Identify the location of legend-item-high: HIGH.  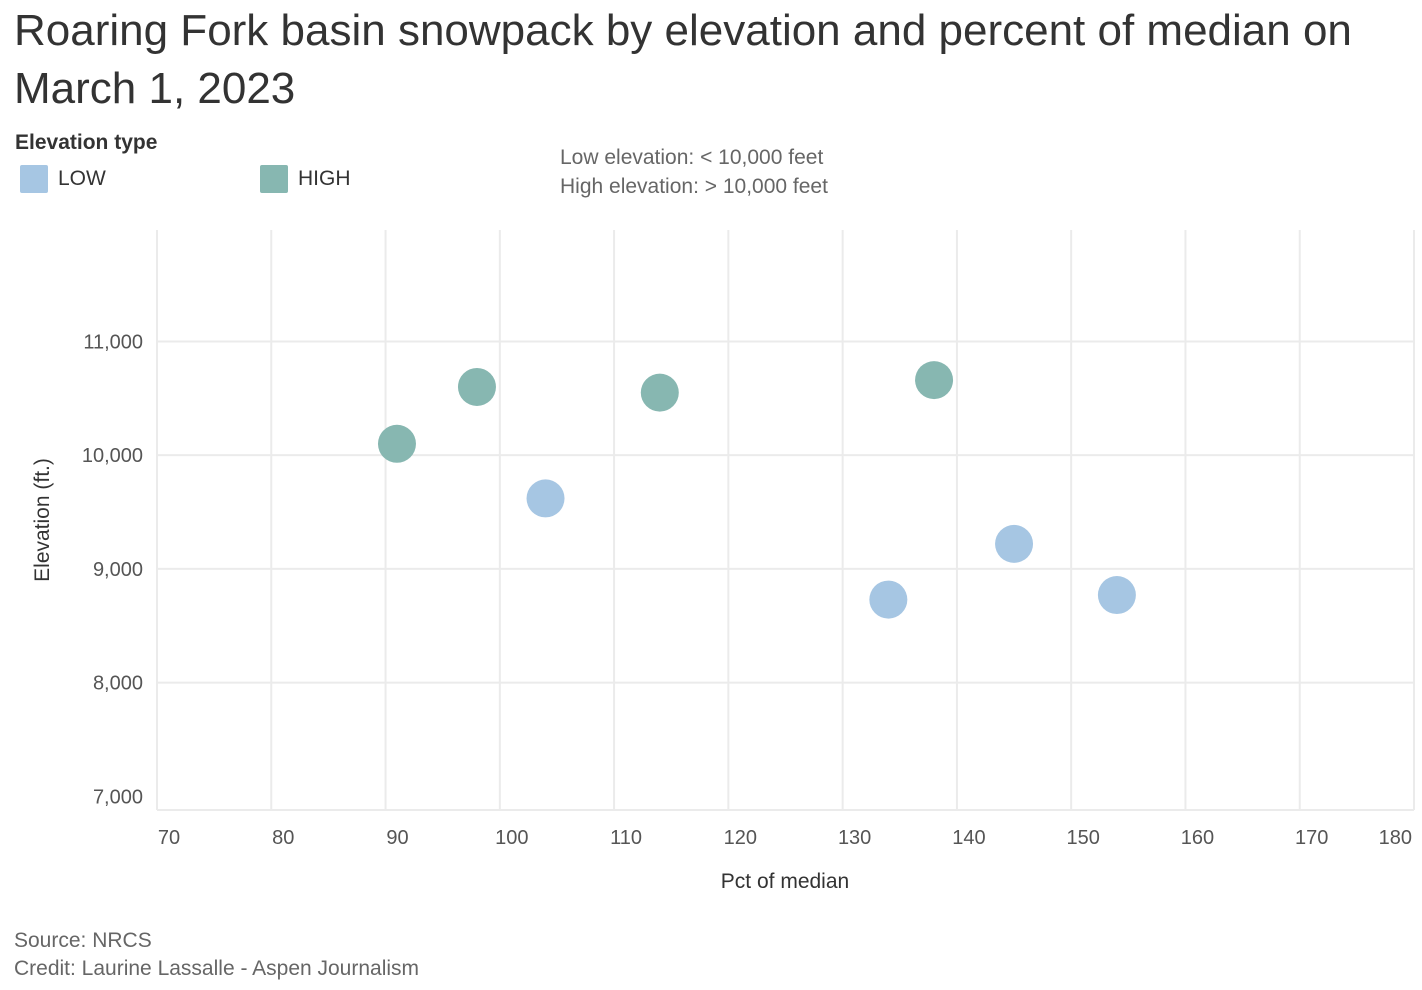
(305, 179).